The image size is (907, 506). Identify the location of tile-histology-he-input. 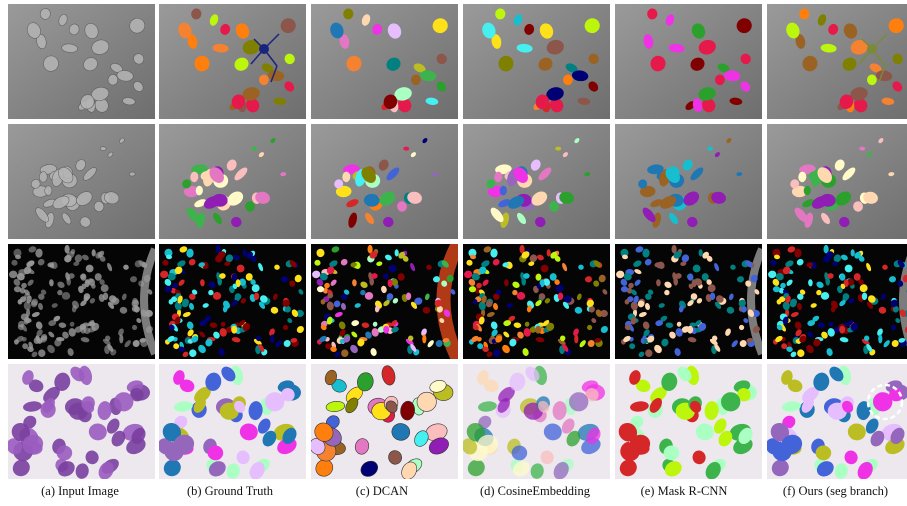
(81, 421).